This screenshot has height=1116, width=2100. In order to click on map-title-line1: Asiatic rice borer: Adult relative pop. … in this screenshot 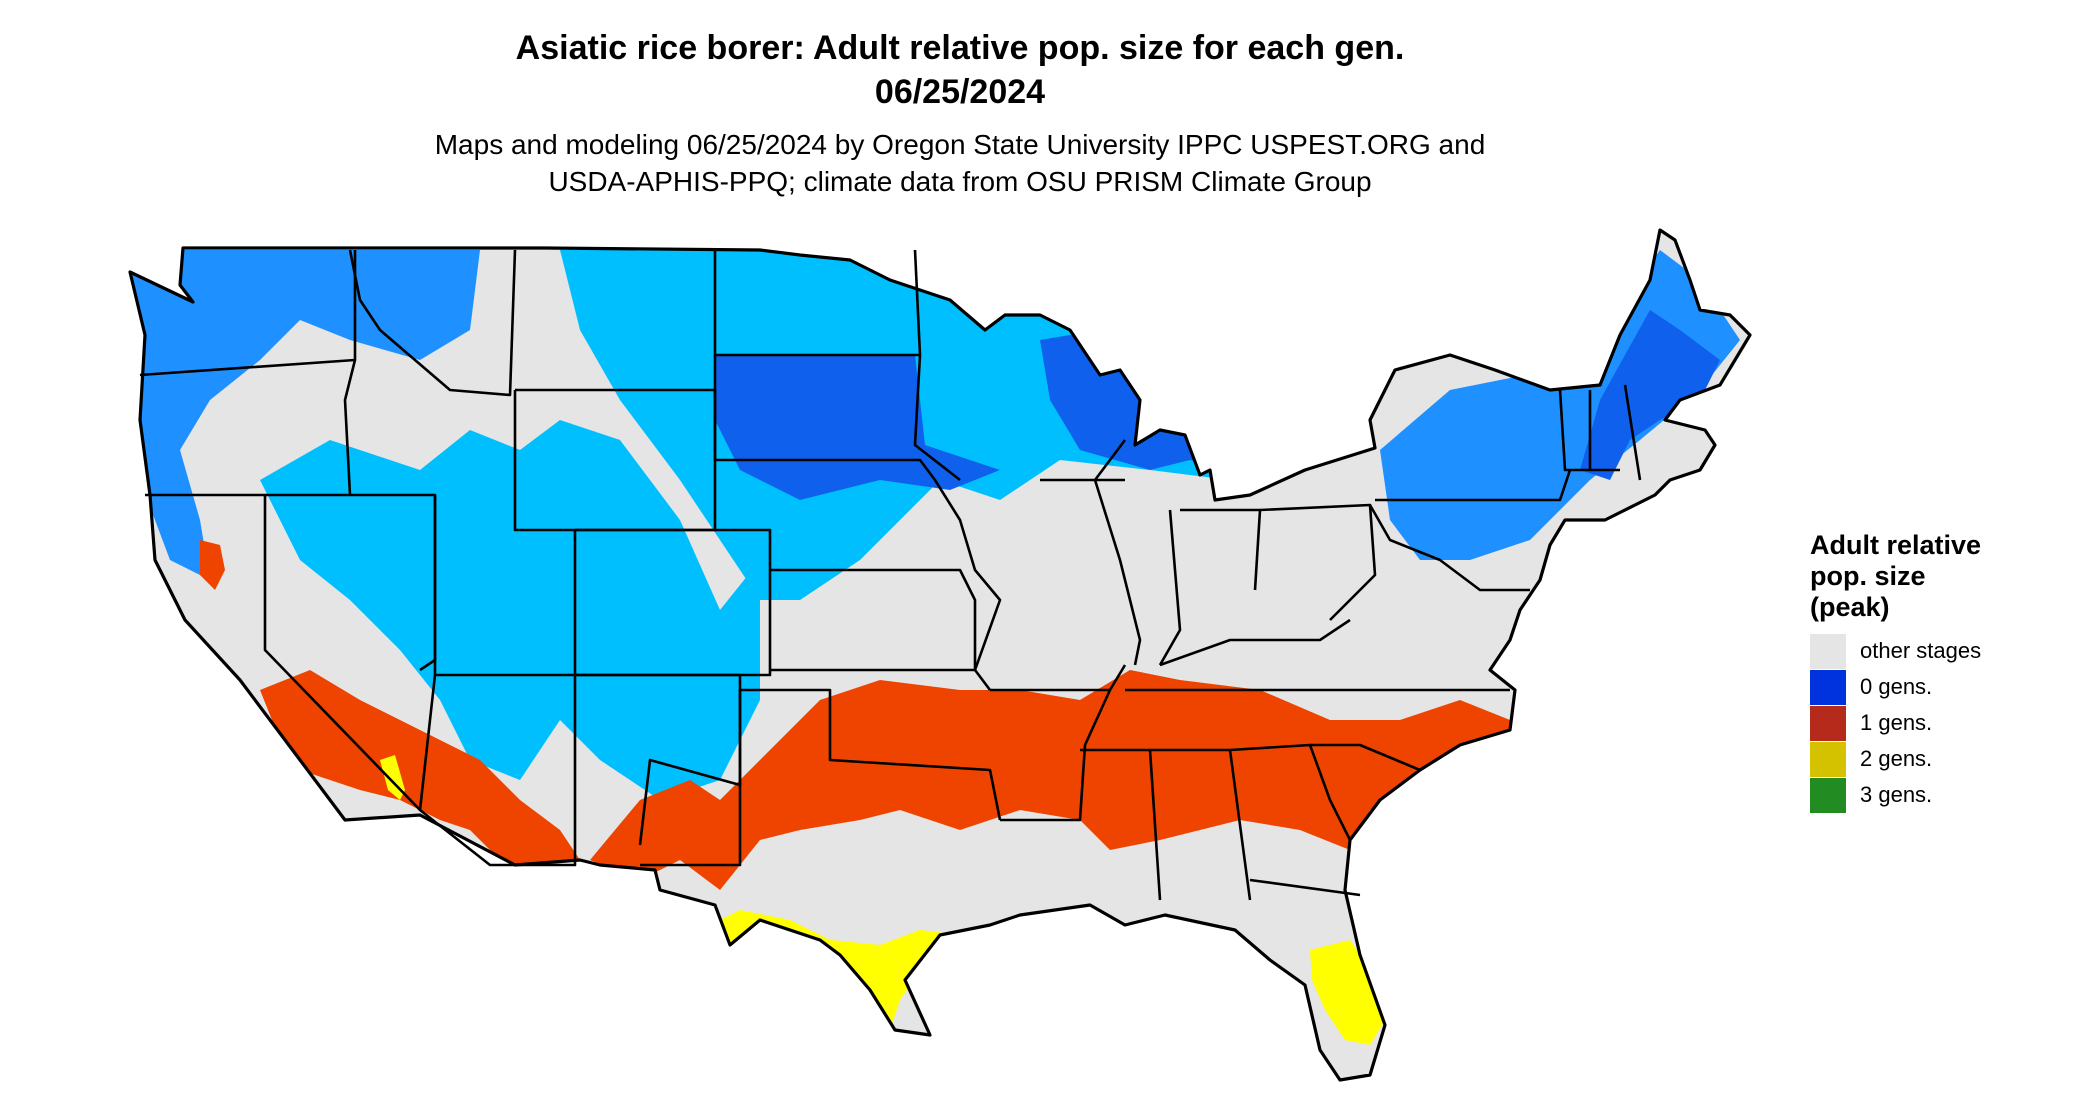, I will do `click(960, 48)`.